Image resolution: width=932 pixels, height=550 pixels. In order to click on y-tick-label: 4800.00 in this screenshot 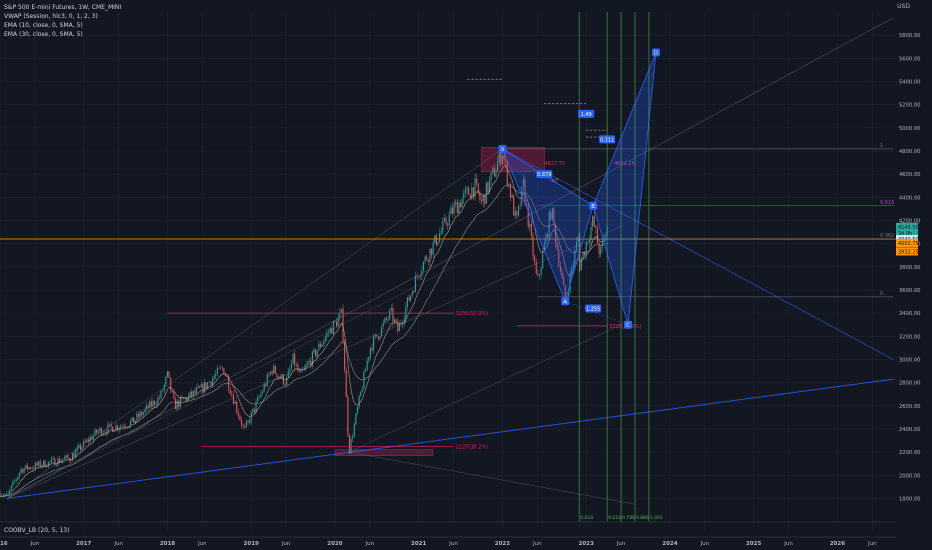, I will do `click(909, 152)`.